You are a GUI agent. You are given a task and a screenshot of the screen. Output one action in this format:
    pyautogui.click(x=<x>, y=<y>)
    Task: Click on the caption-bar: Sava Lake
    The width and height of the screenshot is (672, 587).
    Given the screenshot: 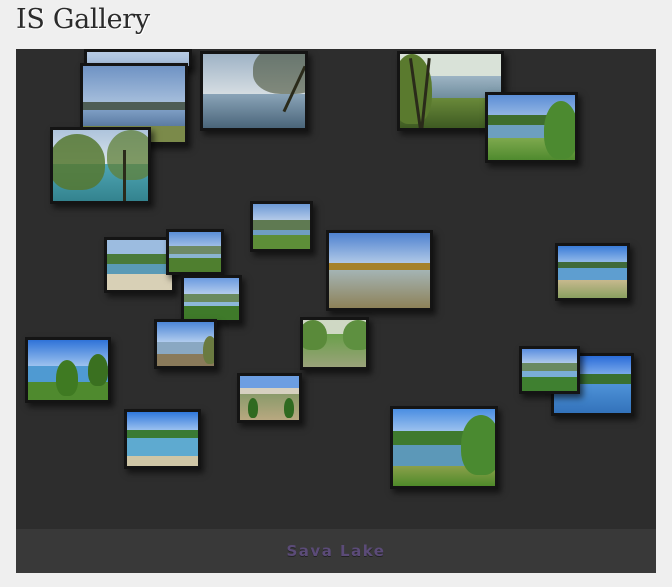 What is the action you would take?
    pyautogui.click(x=336, y=551)
    